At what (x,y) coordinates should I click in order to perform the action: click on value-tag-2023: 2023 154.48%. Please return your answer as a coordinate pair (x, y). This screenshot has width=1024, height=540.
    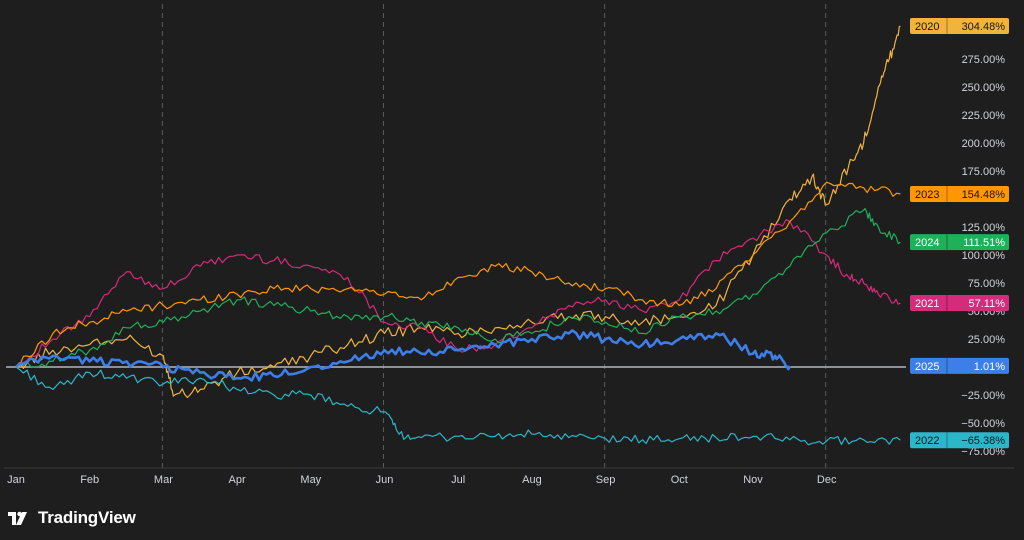
    Looking at the image, I should click on (959, 193).